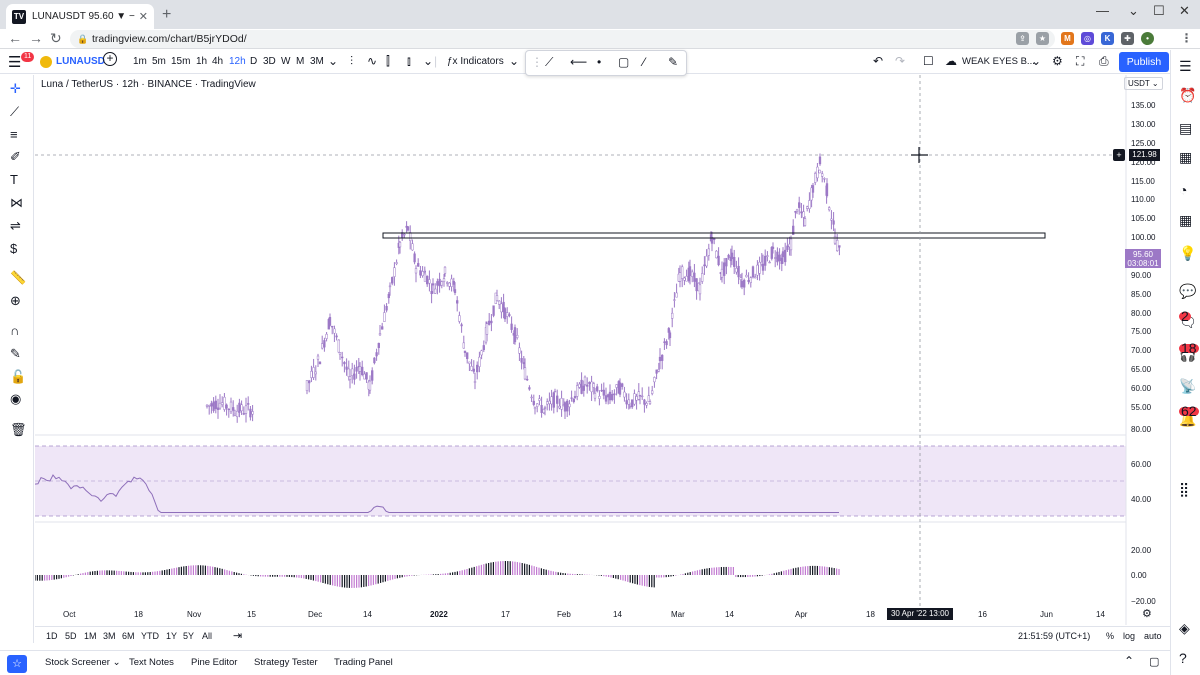  Describe the element at coordinates (71, 636) in the screenshot. I see `range-5d: 5D` at that location.